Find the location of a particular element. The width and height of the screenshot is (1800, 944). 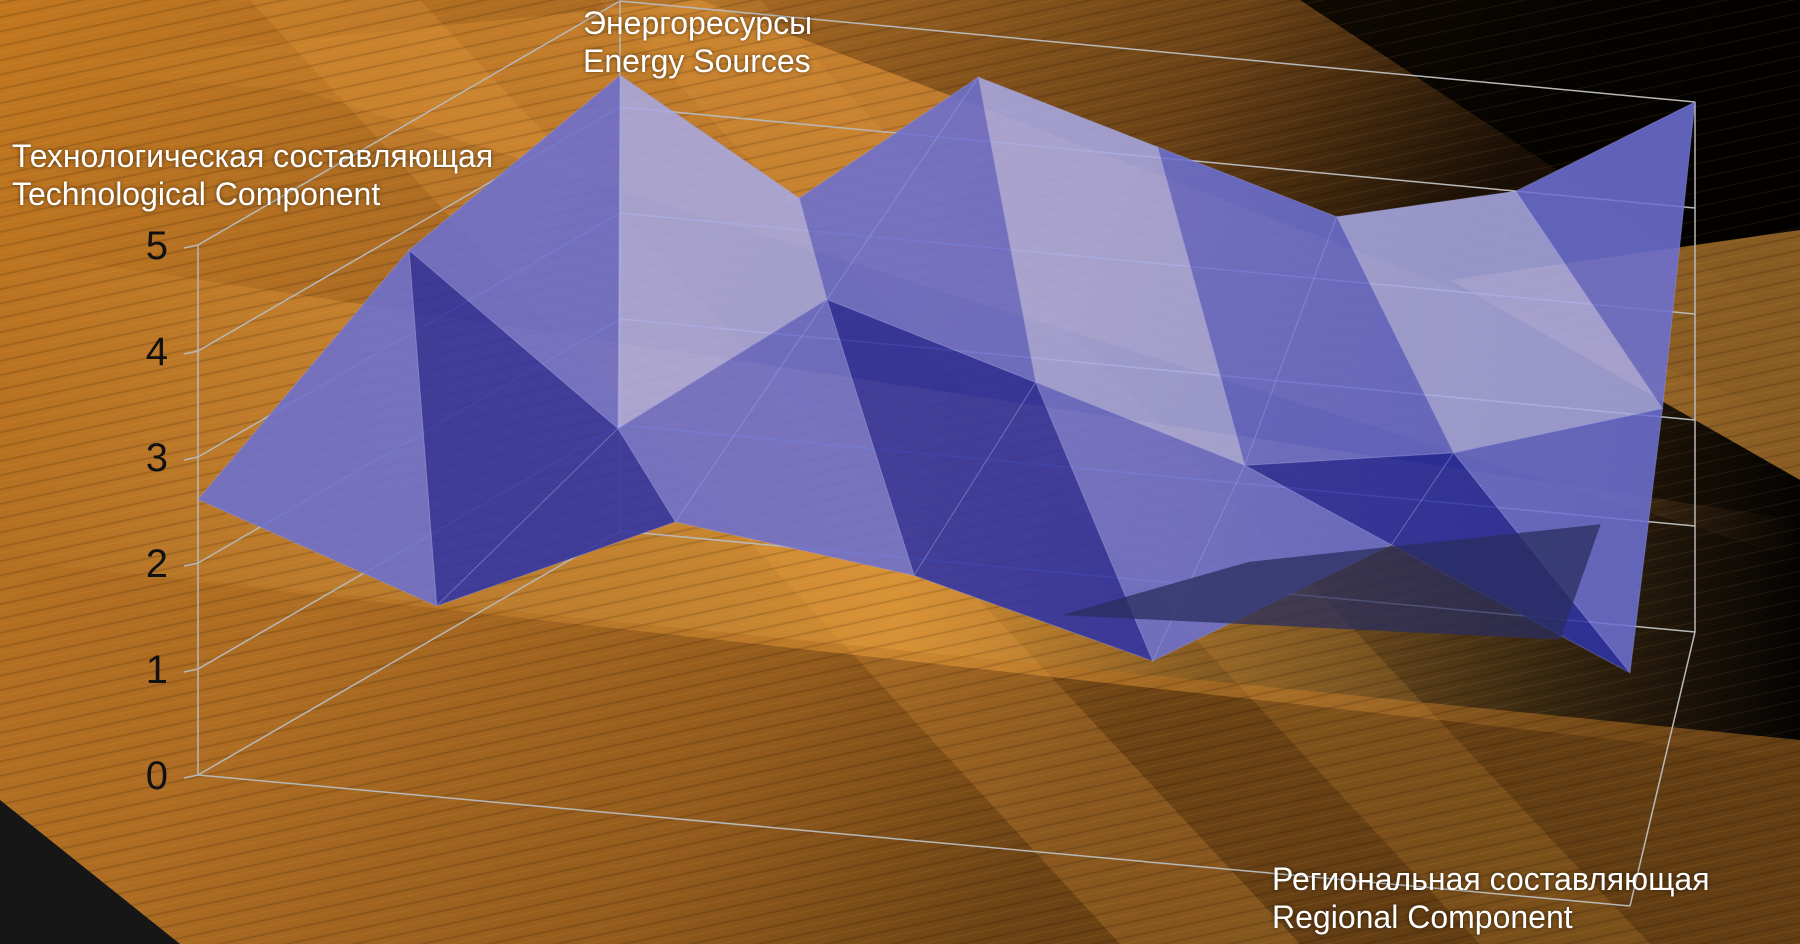

chart-front-frame is located at coordinates (914, 840).